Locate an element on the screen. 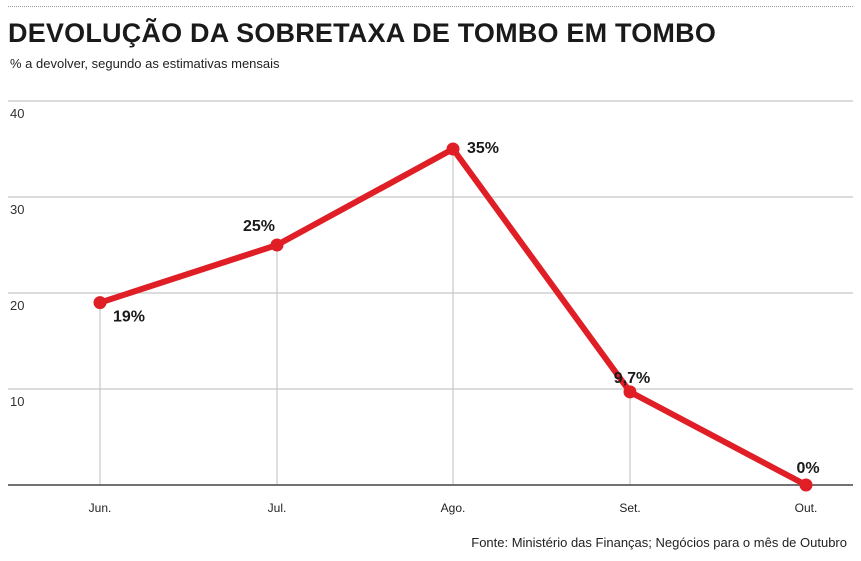 This screenshot has width=861, height=561. data-label: 19% is located at coordinates (129, 317).